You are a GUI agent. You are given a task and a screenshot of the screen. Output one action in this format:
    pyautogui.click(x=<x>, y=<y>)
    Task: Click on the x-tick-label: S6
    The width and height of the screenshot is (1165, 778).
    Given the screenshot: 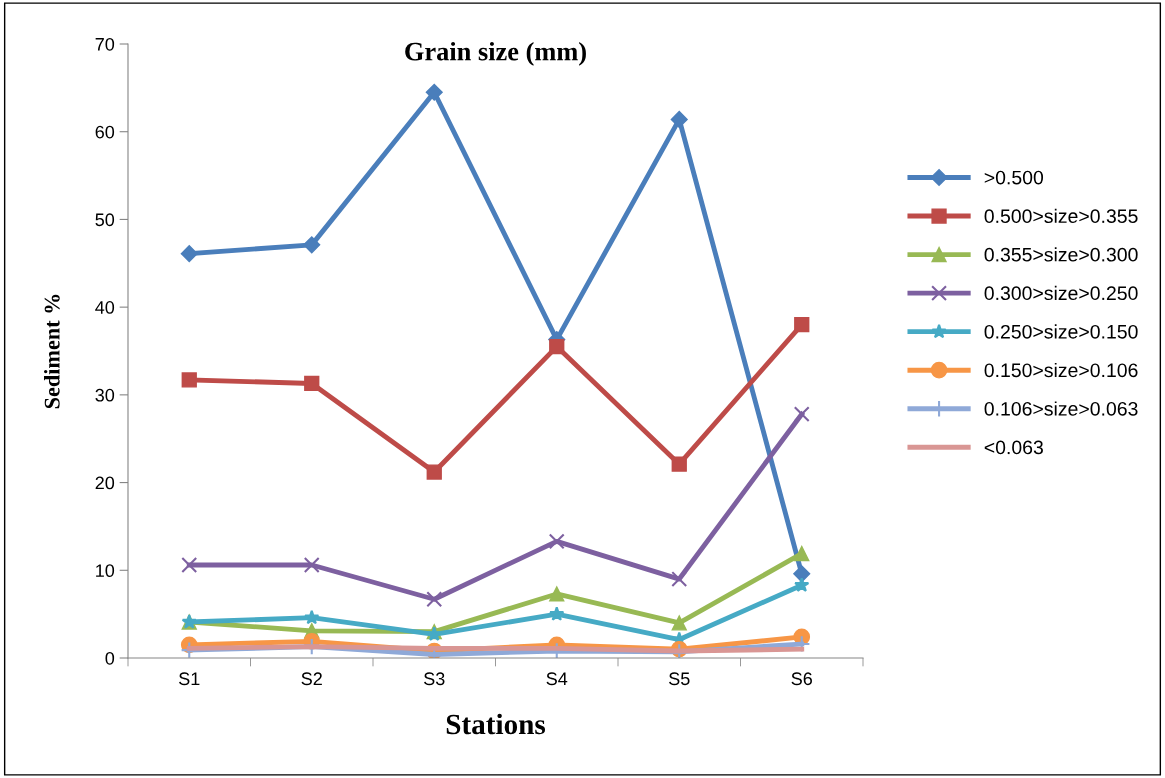 What is the action you would take?
    pyautogui.click(x=801, y=679)
    